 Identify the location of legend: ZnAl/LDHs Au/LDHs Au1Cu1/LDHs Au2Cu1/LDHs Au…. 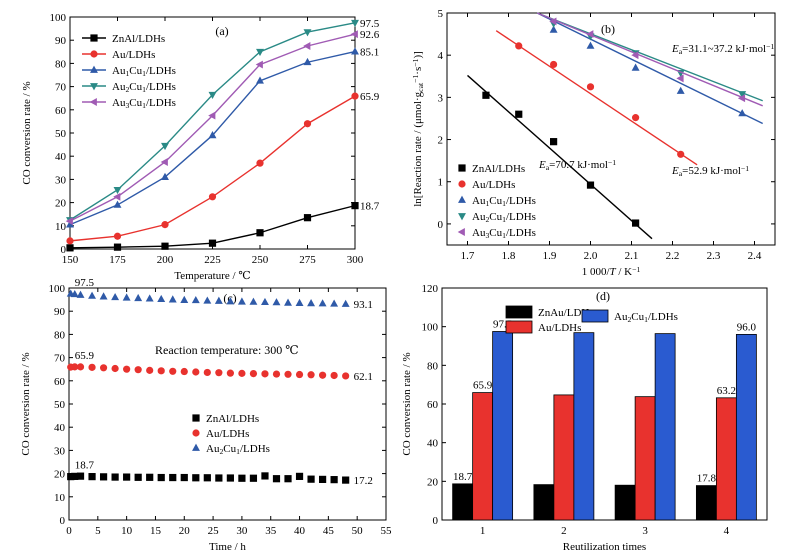
(496, 201).